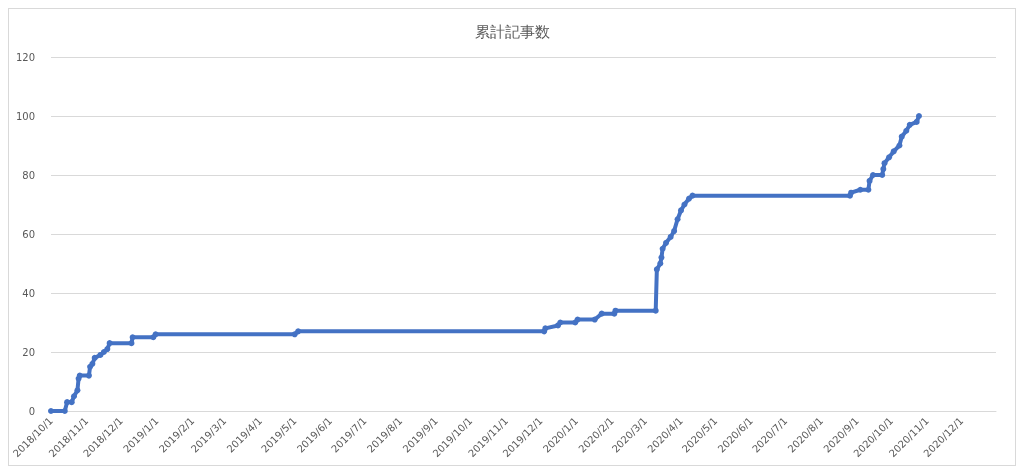 The width and height of the screenshot is (1024, 474). What do you see at coordinates (25, 57) in the screenshot?
I see `y-tick-label: 120` at bounding box center [25, 57].